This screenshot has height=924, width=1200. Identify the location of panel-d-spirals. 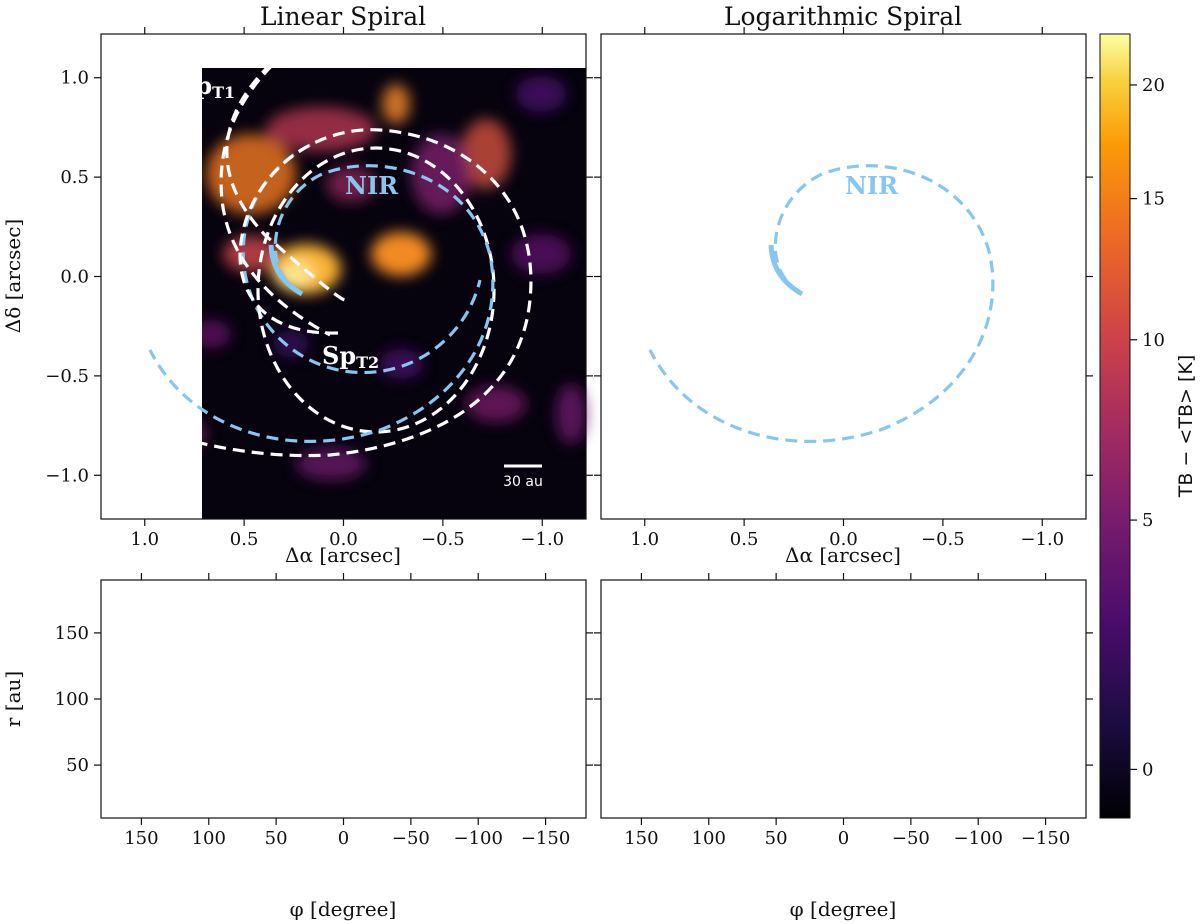
(895, 699).